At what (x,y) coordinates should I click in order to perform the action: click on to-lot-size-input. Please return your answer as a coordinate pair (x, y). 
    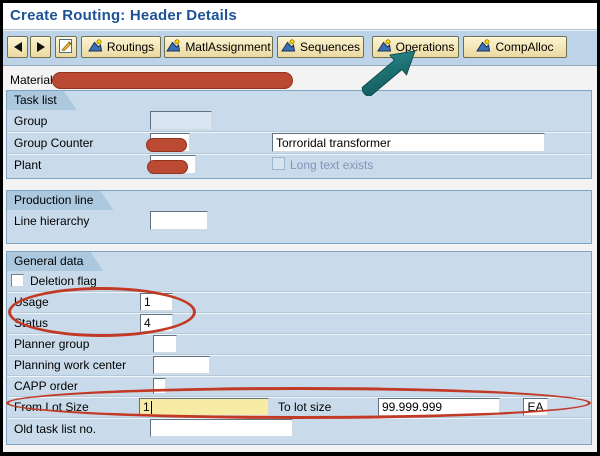
    Looking at the image, I should click on (439, 407).